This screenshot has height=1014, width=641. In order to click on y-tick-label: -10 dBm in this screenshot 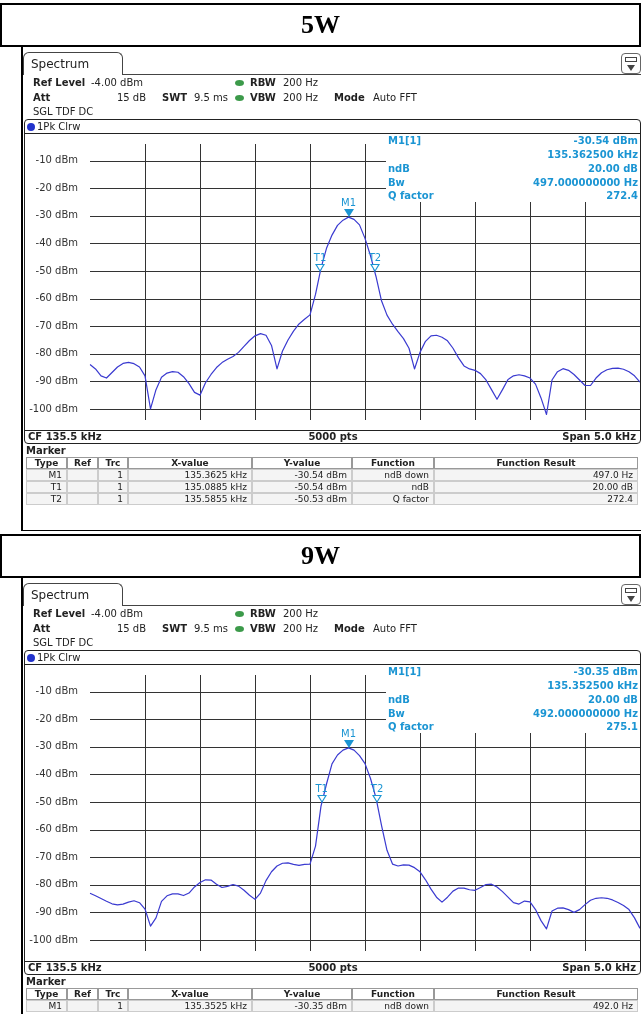, I will do `click(56, 160)`.